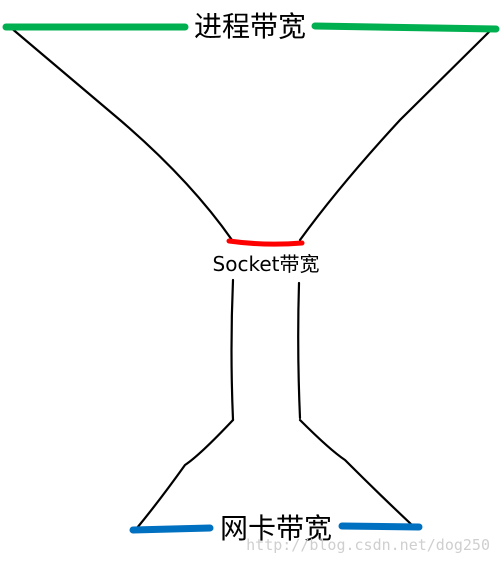 This screenshot has height=561, width=501. I want to click on watermark-text: http://blog.csdn.net/dog250, so click(368, 545).